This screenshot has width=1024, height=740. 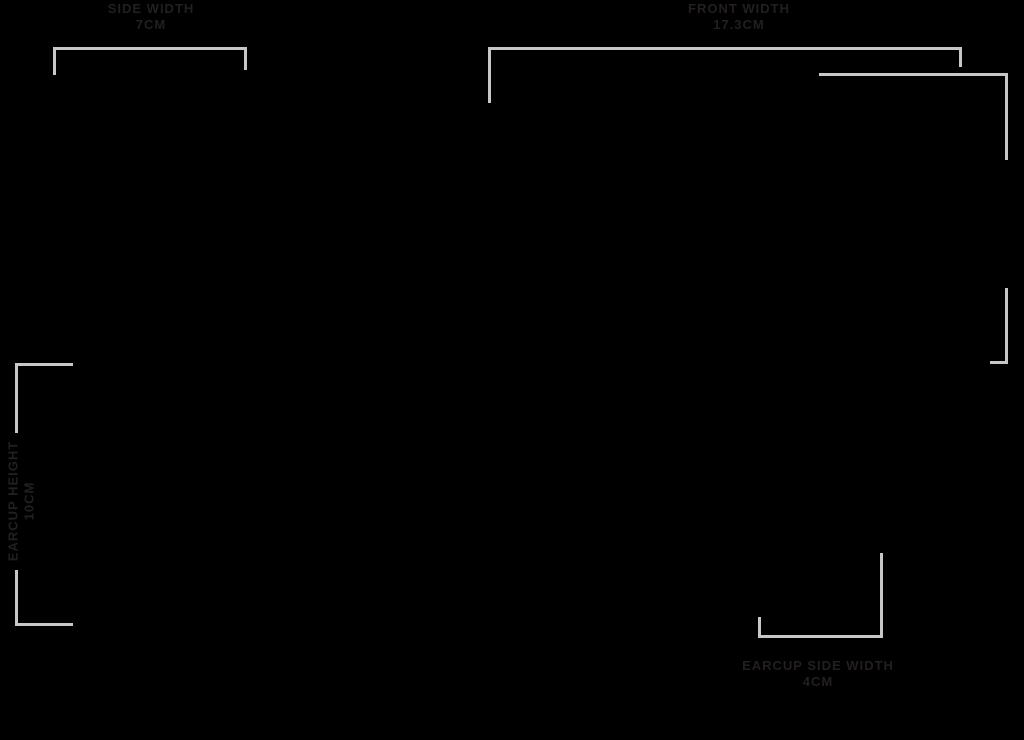 What do you see at coordinates (44, 364) in the screenshot?
I see `earcup-height-bracket-top-tick` at bounding box center [44, 364].